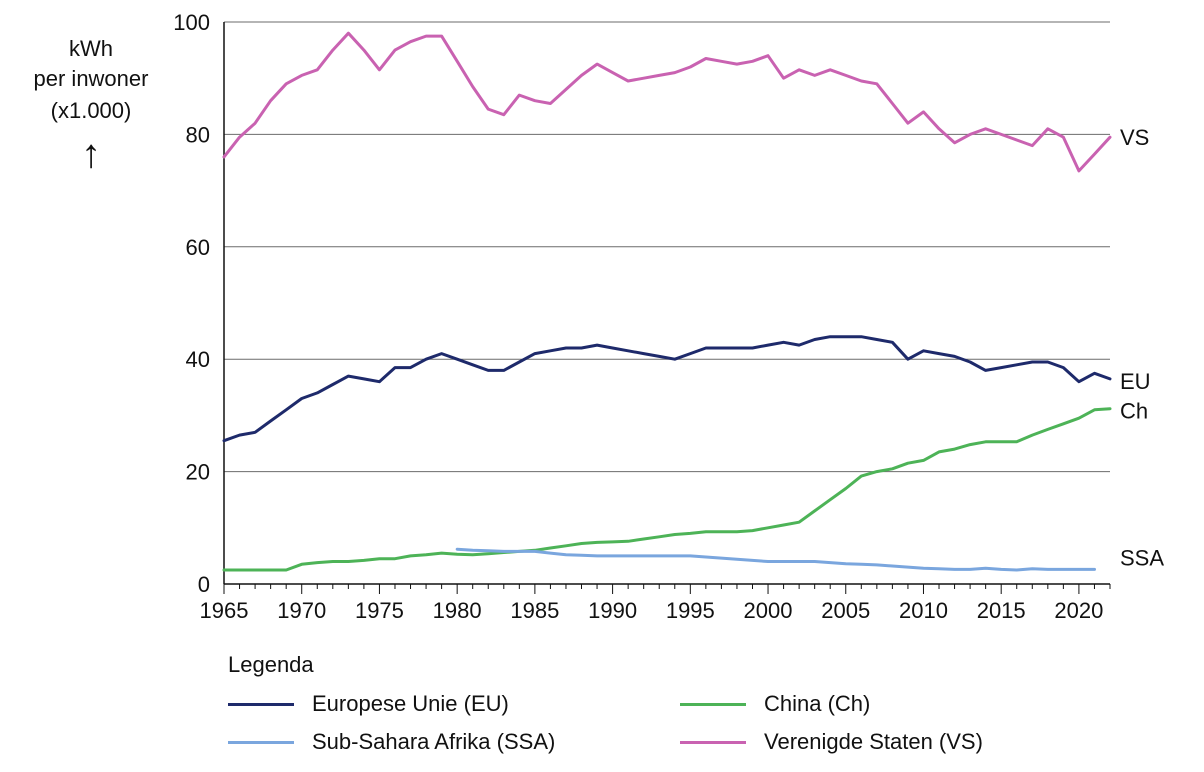 The image size is (1204, 772). I want to click on x-tick-label-2005: 2005, so click(845, 610).